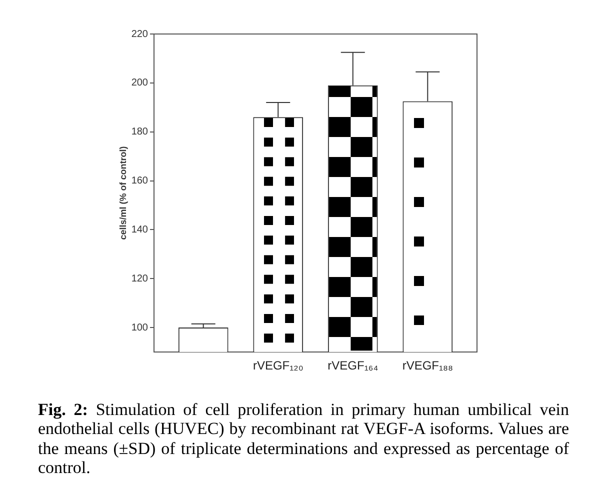  What do you see at coordinates (139, 230) in the screenshot?
I see `y-tick-label: 140` at bounding box center [139, 230].